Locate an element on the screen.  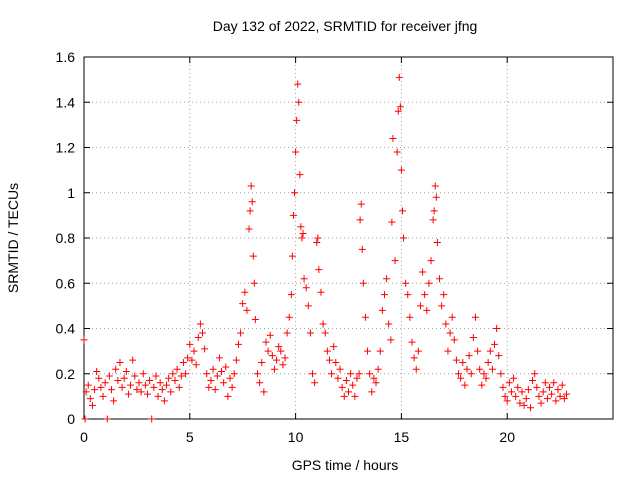
y-tick-label: 1.4 is located at coordinates (66, 102).